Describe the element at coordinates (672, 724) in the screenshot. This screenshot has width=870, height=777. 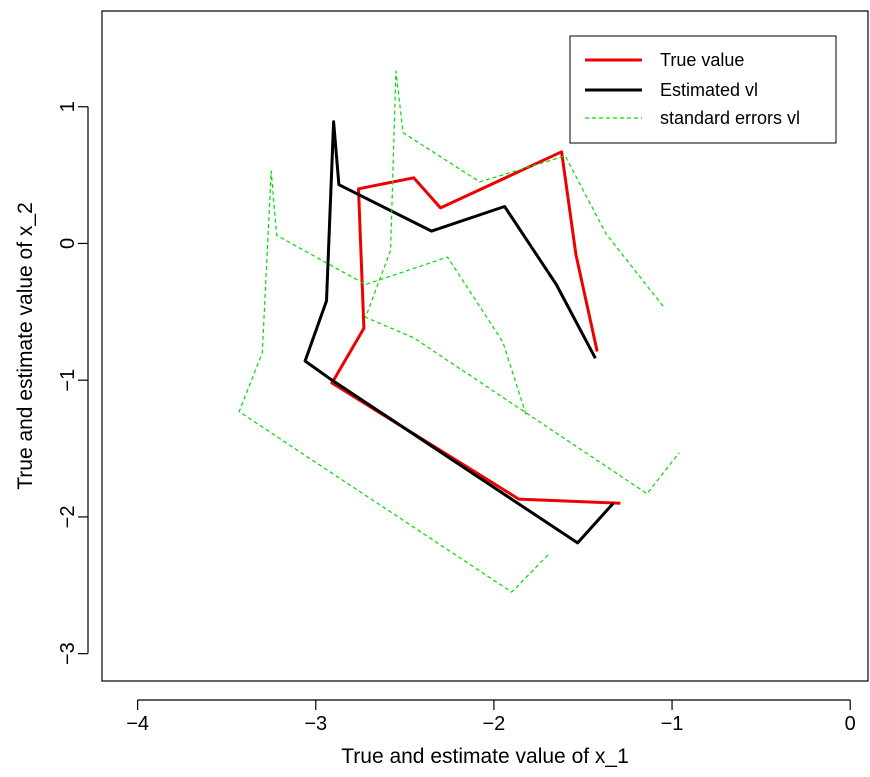
I see `x-tick-label: −1` at that location.